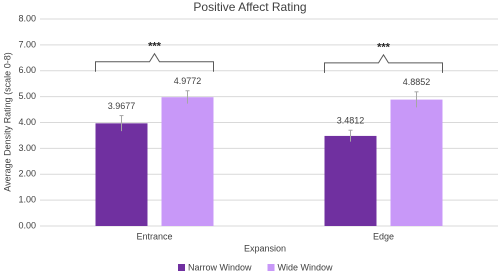 The height and width of the screenshot is (273, 500). I want to click on x-tick-label: Edge, so click(383, 236).